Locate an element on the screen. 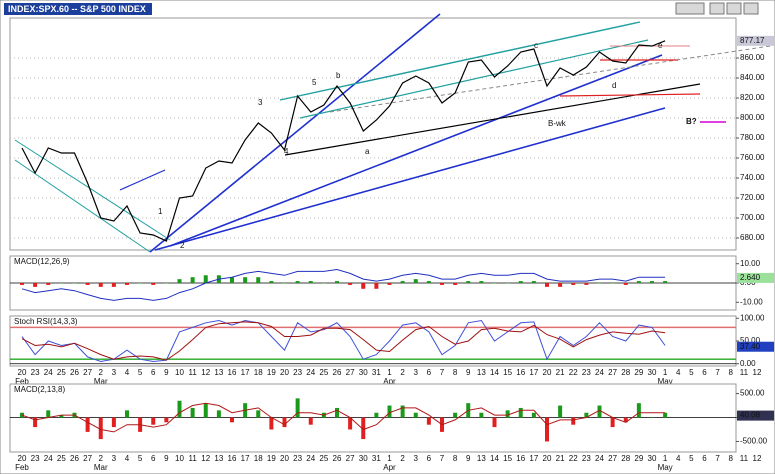 The image size is (775, 474). y-tick-label: 800.00 is located at coordinates (752, 117).